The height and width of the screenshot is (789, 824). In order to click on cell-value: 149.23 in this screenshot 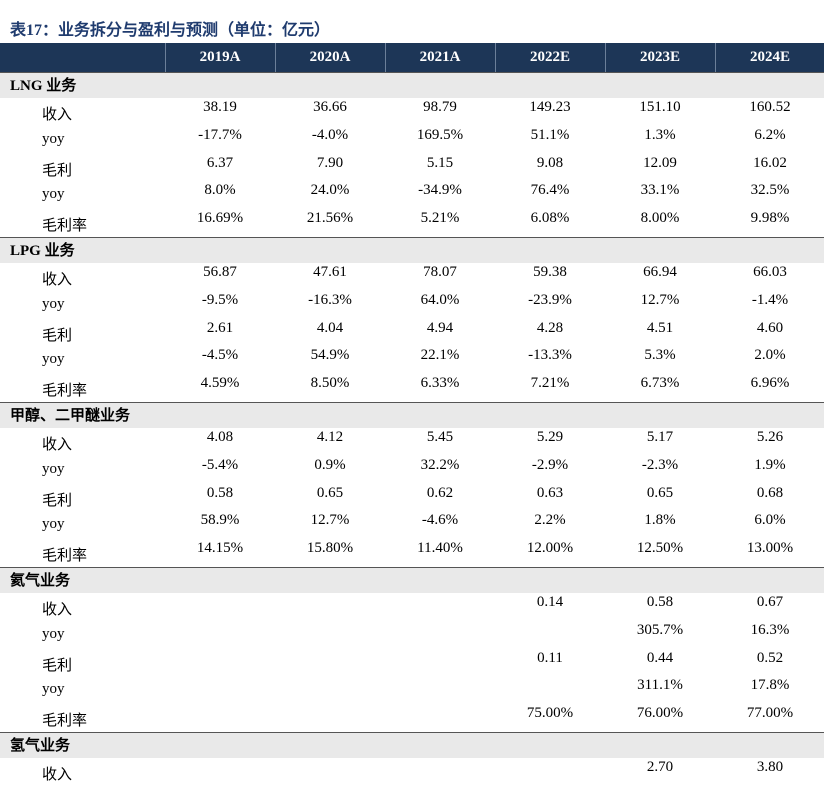, I will do `click(550, 107)`.